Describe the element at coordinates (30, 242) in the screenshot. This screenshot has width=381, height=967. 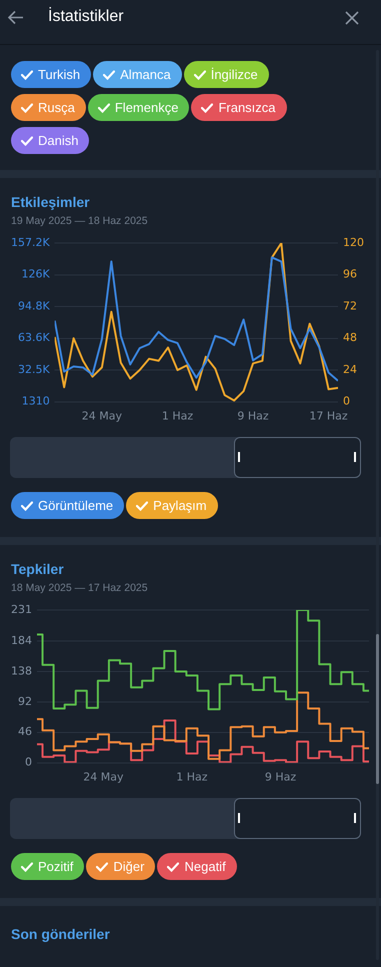
I see `y-tick-label: 157.2K` at that location.